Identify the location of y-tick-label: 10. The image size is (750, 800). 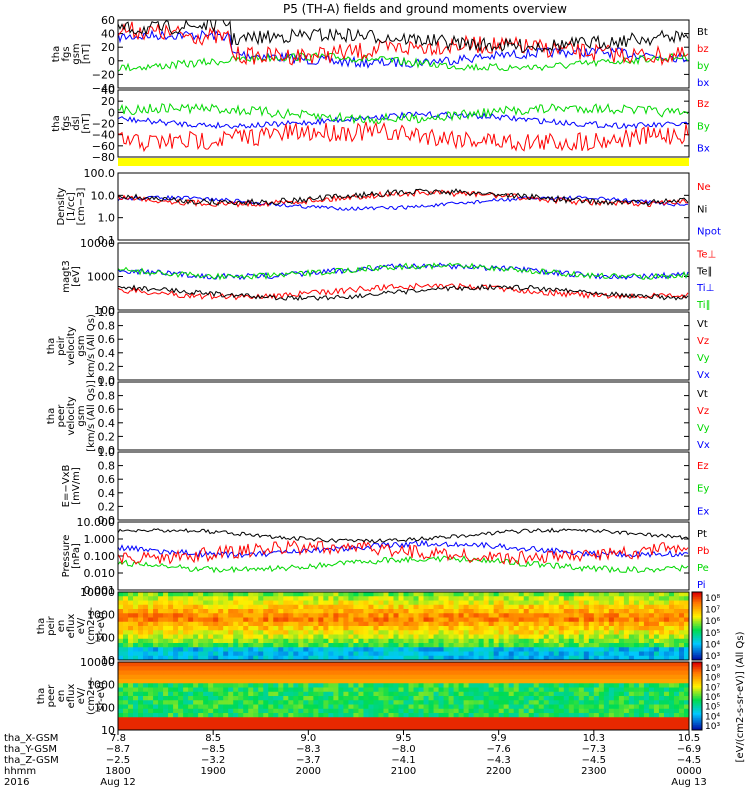
(108, 730).